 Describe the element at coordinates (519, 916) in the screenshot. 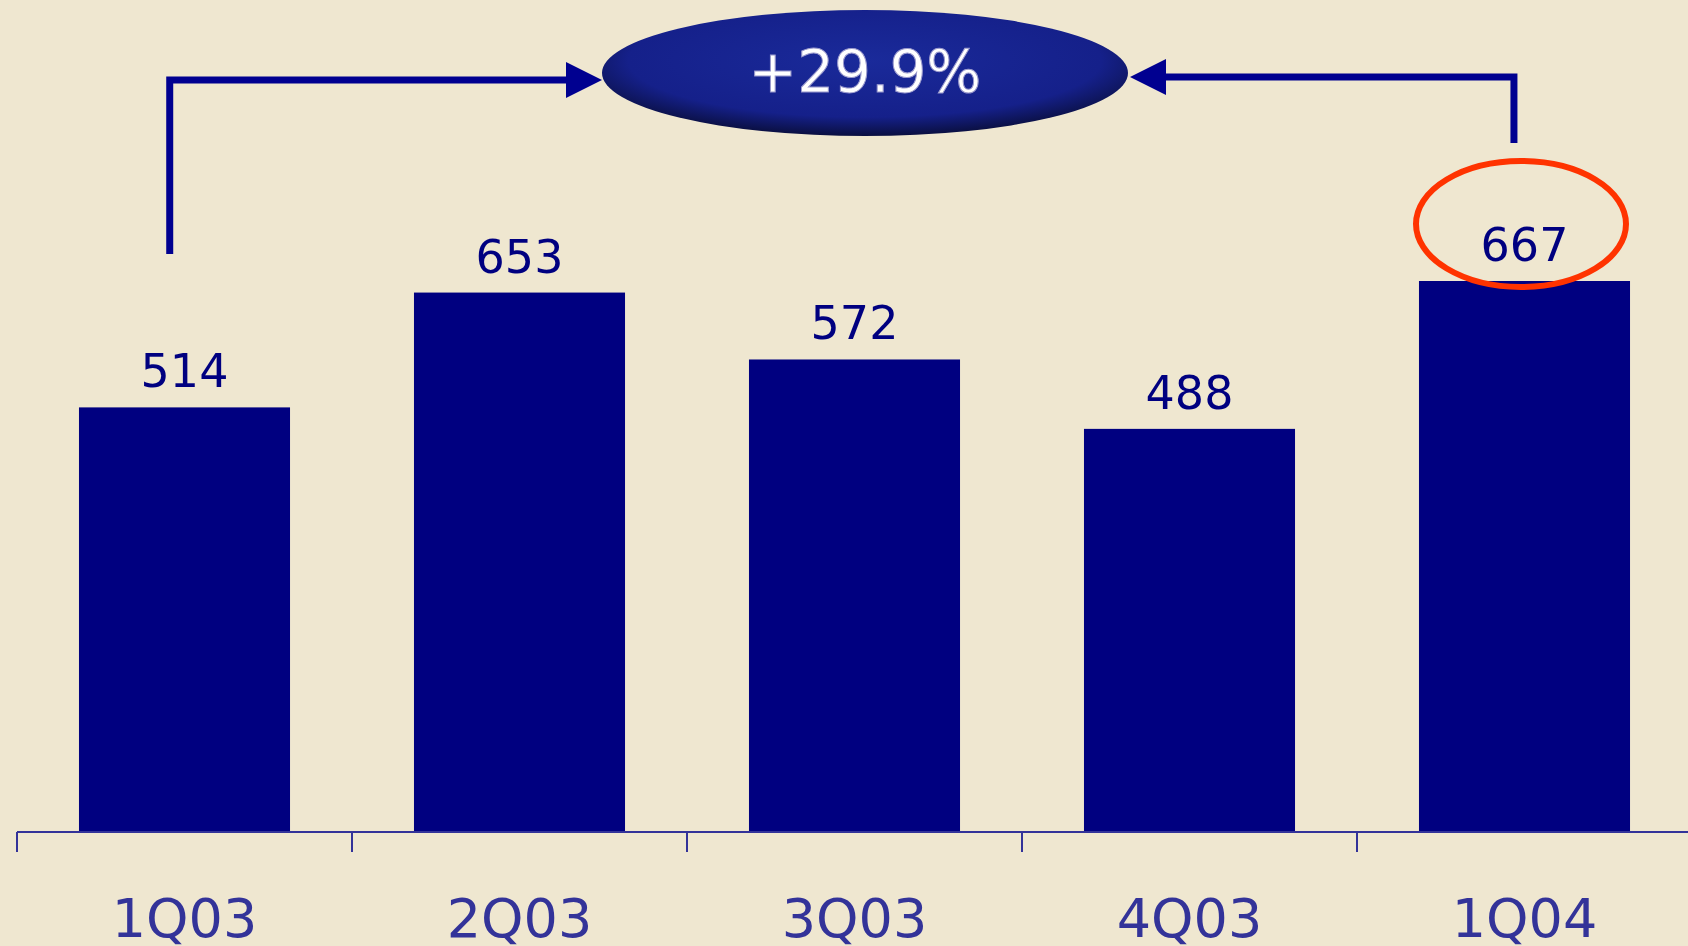

I see `x-tick-label: 2Q03` at that location.